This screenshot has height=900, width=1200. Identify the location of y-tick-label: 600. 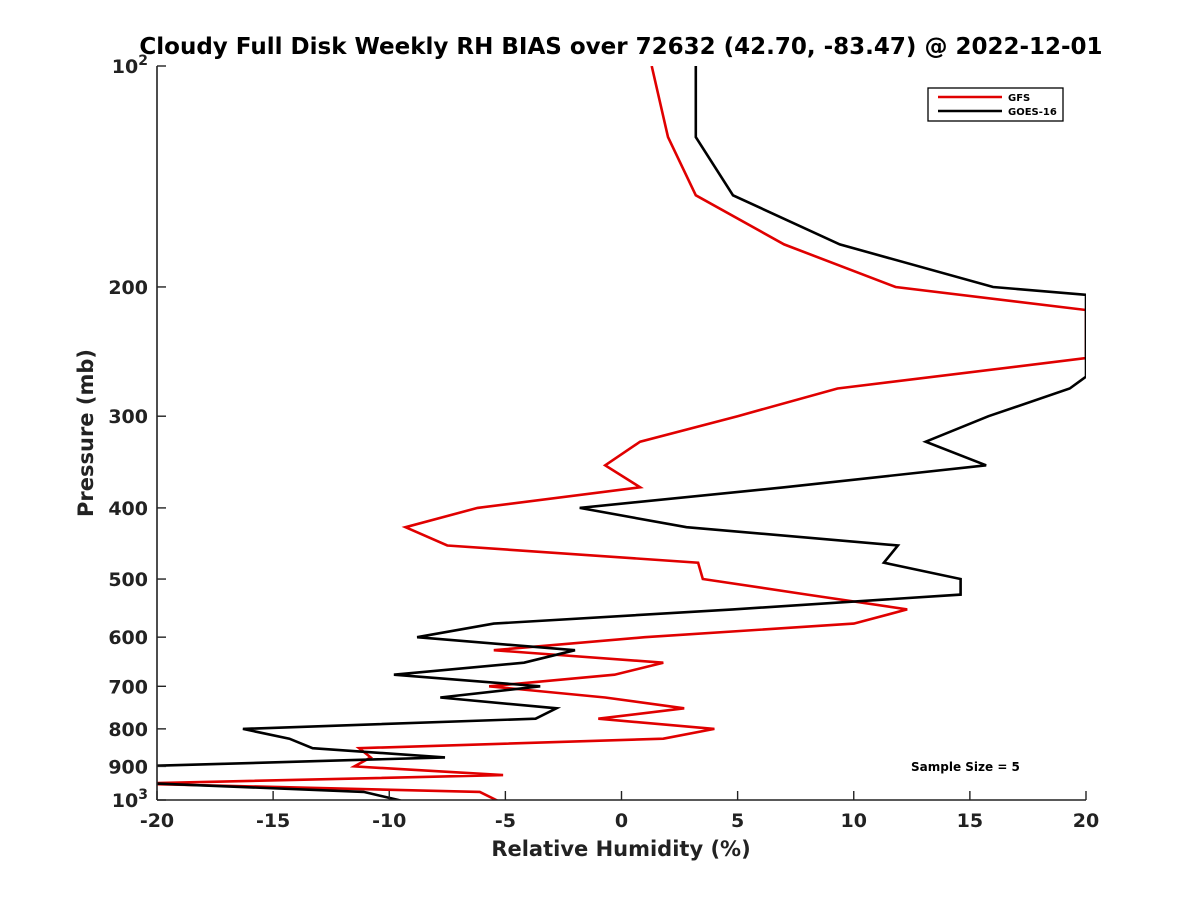
(128, 638).